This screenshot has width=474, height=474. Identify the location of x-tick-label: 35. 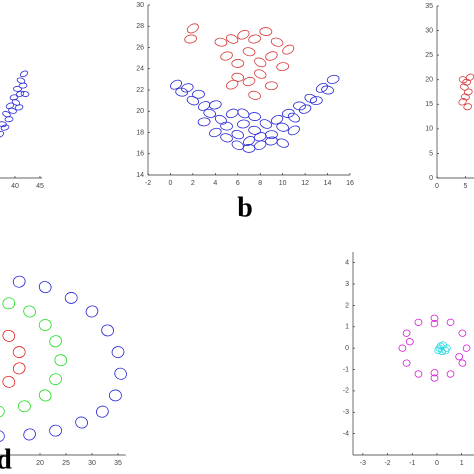
(118, 463).